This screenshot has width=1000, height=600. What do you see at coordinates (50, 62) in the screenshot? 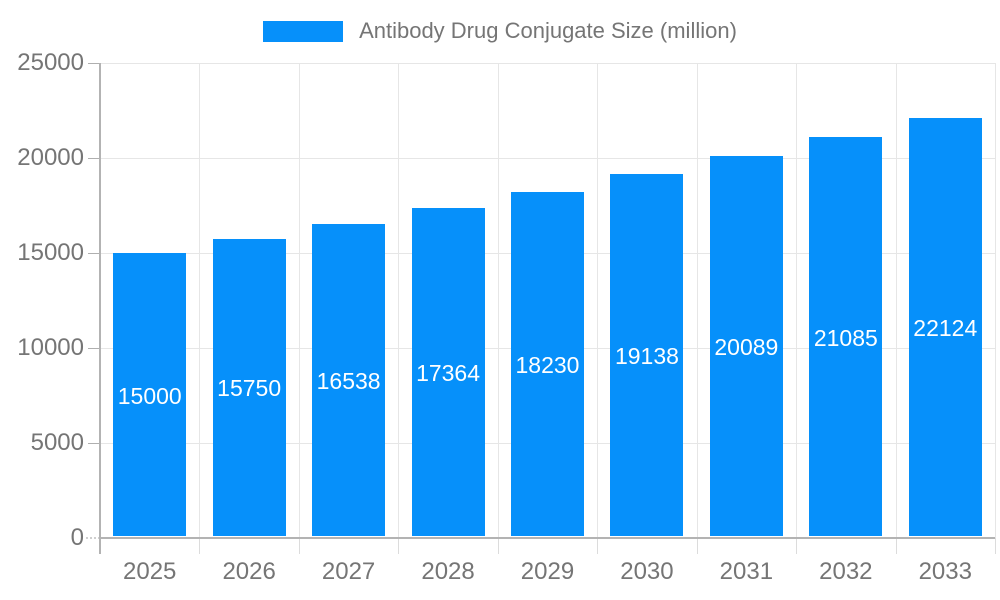
I see `y-axis-tick-label: 25000` at bounding box center [50, 62].